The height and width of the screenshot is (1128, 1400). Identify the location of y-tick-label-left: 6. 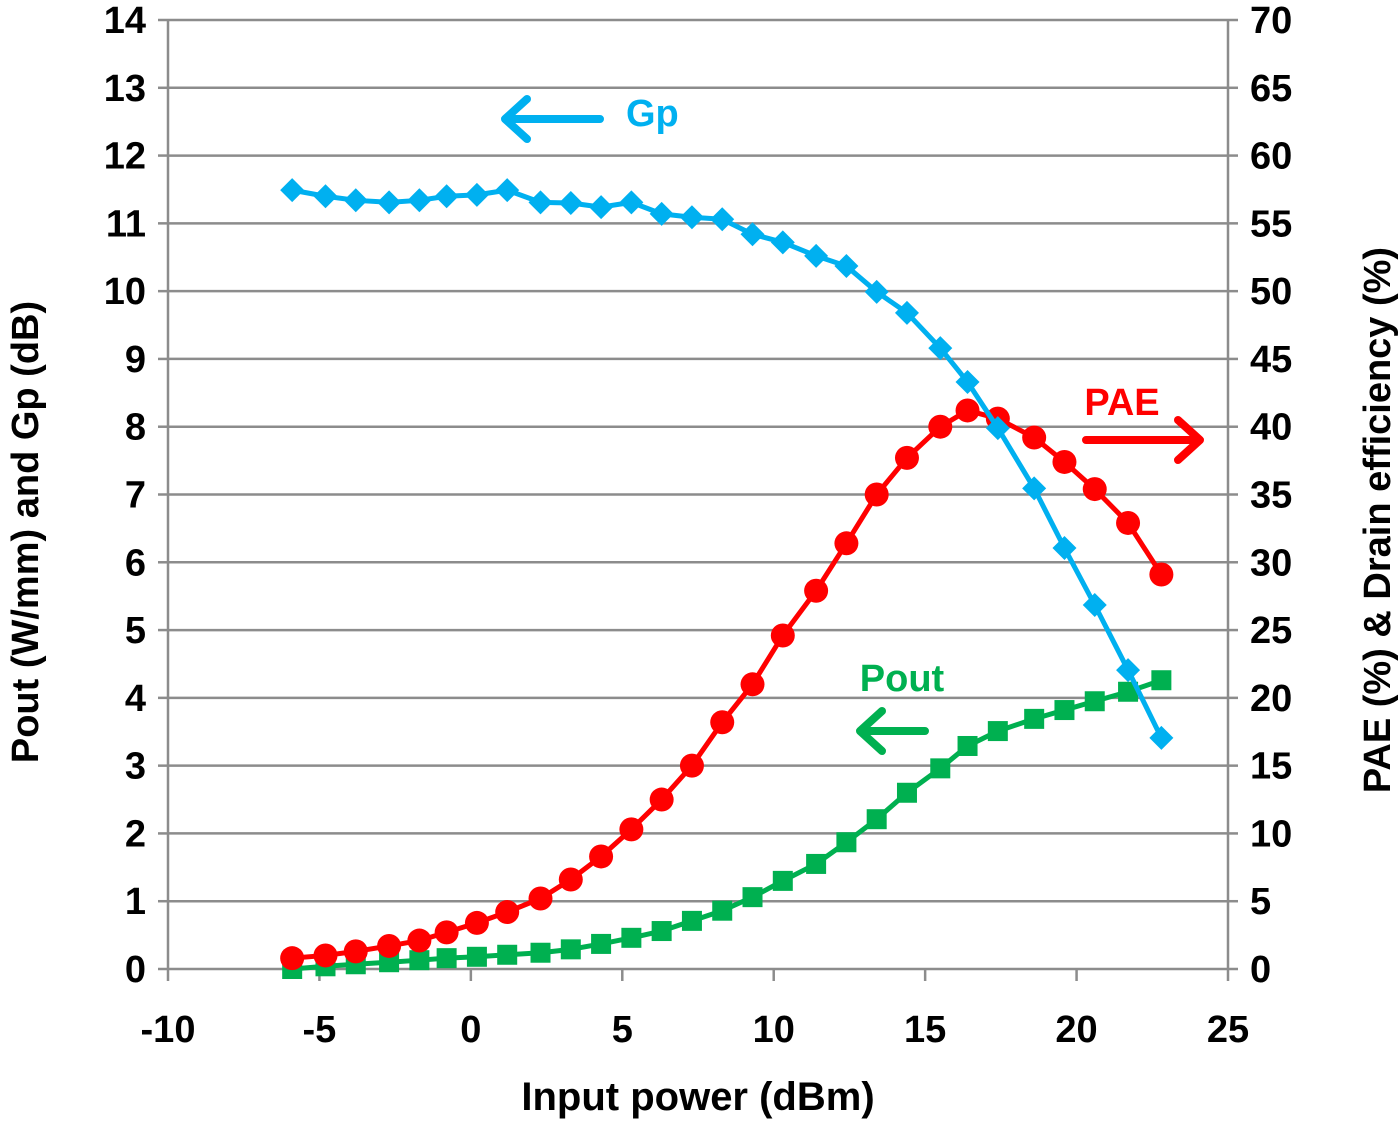
(135, 563).